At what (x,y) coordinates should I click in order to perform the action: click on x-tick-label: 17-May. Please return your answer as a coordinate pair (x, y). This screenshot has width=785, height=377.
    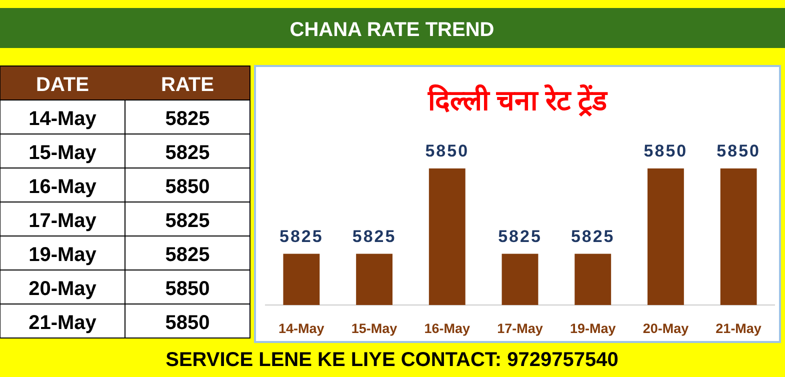
    Looking at the image, I should click on (520, 328).